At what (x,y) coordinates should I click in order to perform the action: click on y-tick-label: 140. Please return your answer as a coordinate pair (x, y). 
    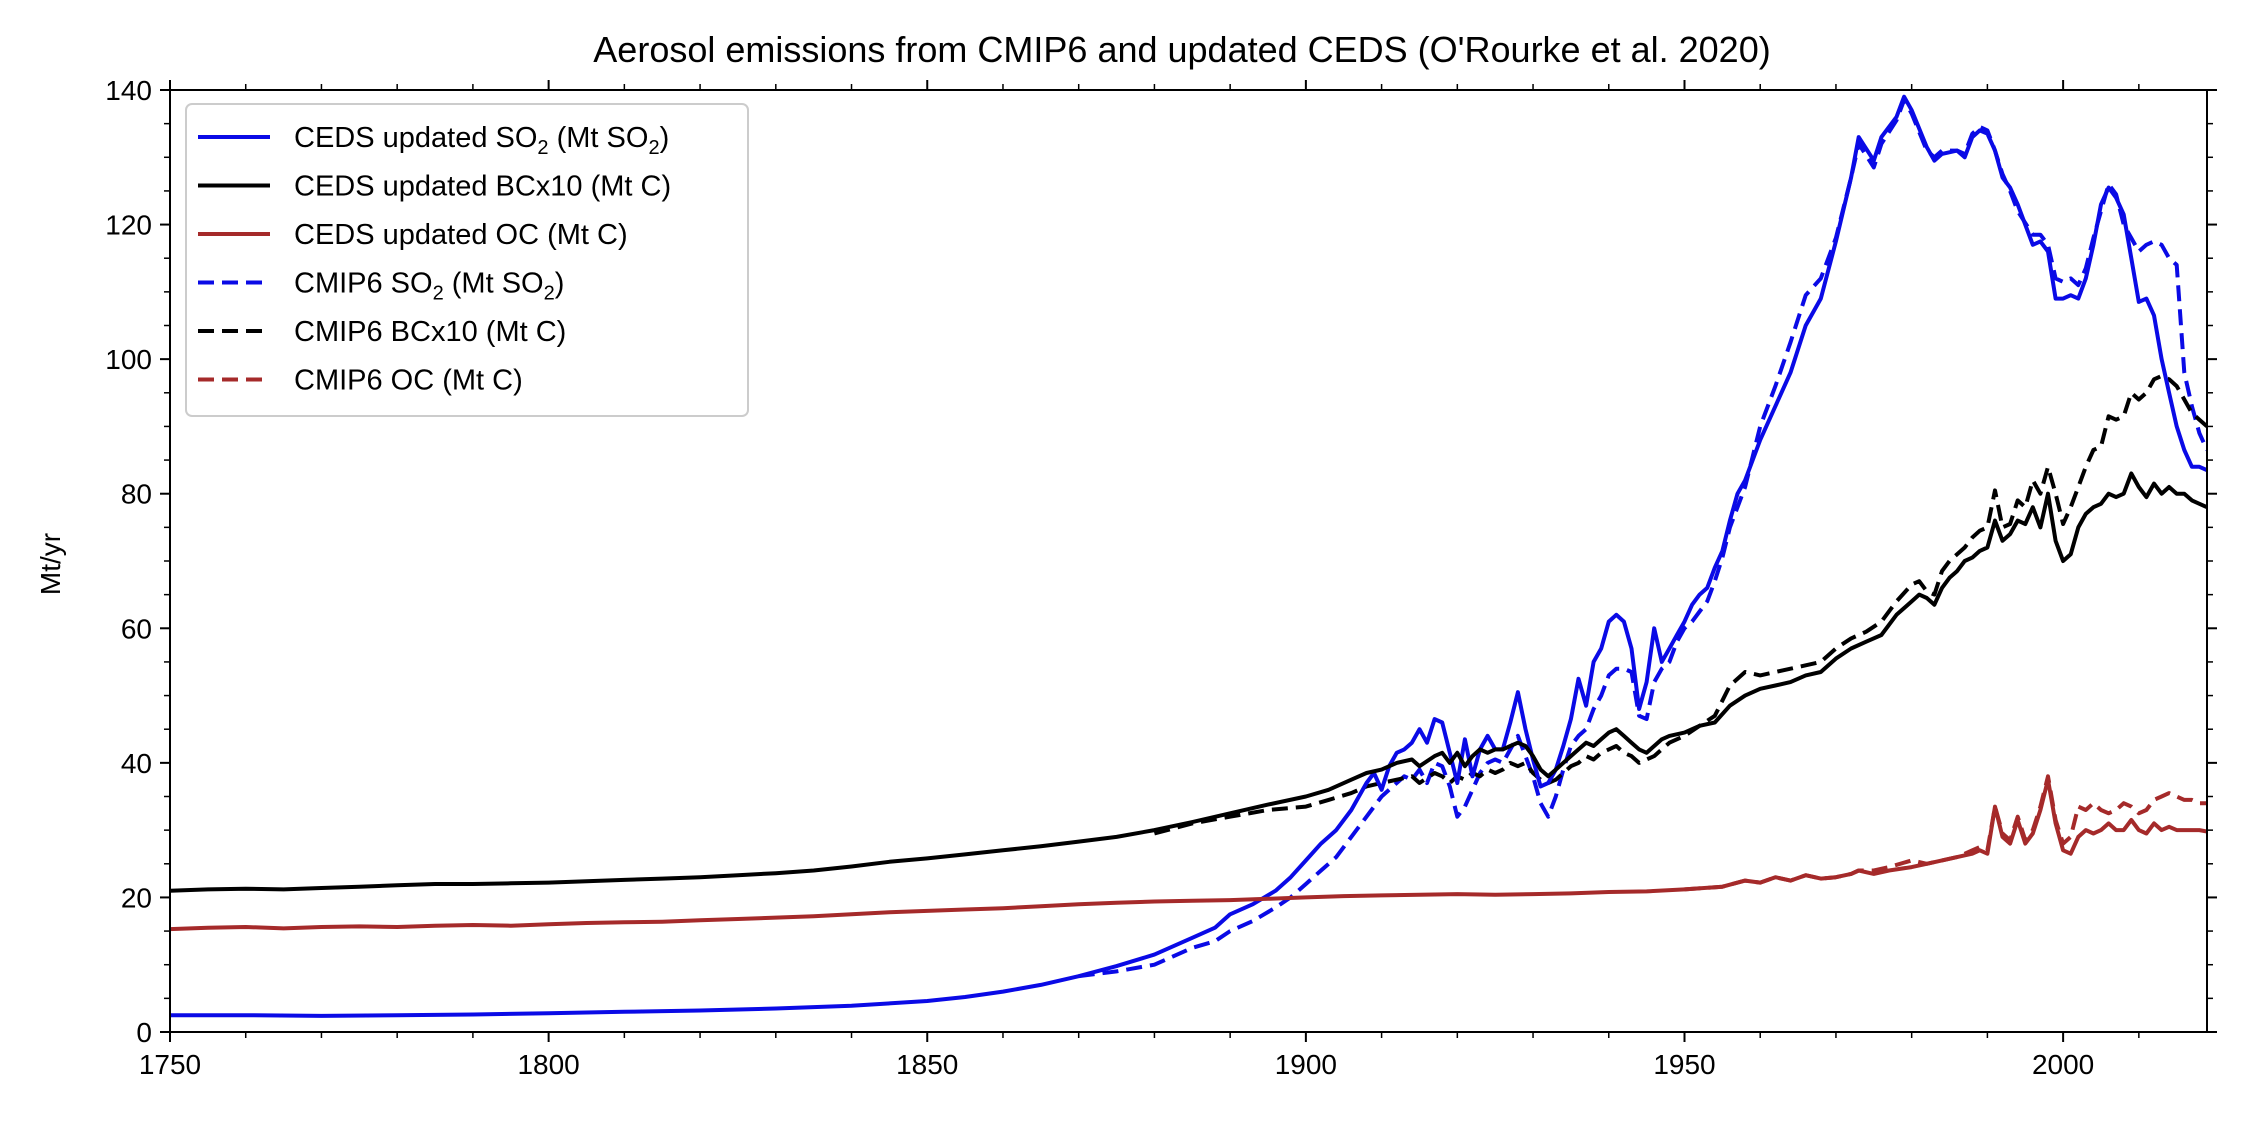
    Looking at the image, I should click on (128, 90).